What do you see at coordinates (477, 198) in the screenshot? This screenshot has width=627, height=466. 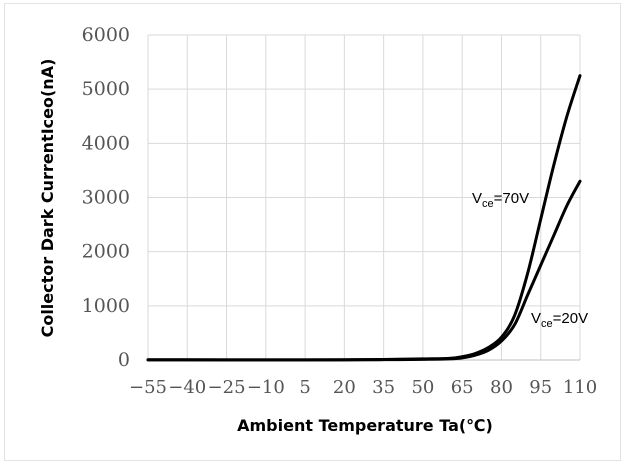 I see `series-label-vce-70v-main: V` at bounding box center [477, 198].